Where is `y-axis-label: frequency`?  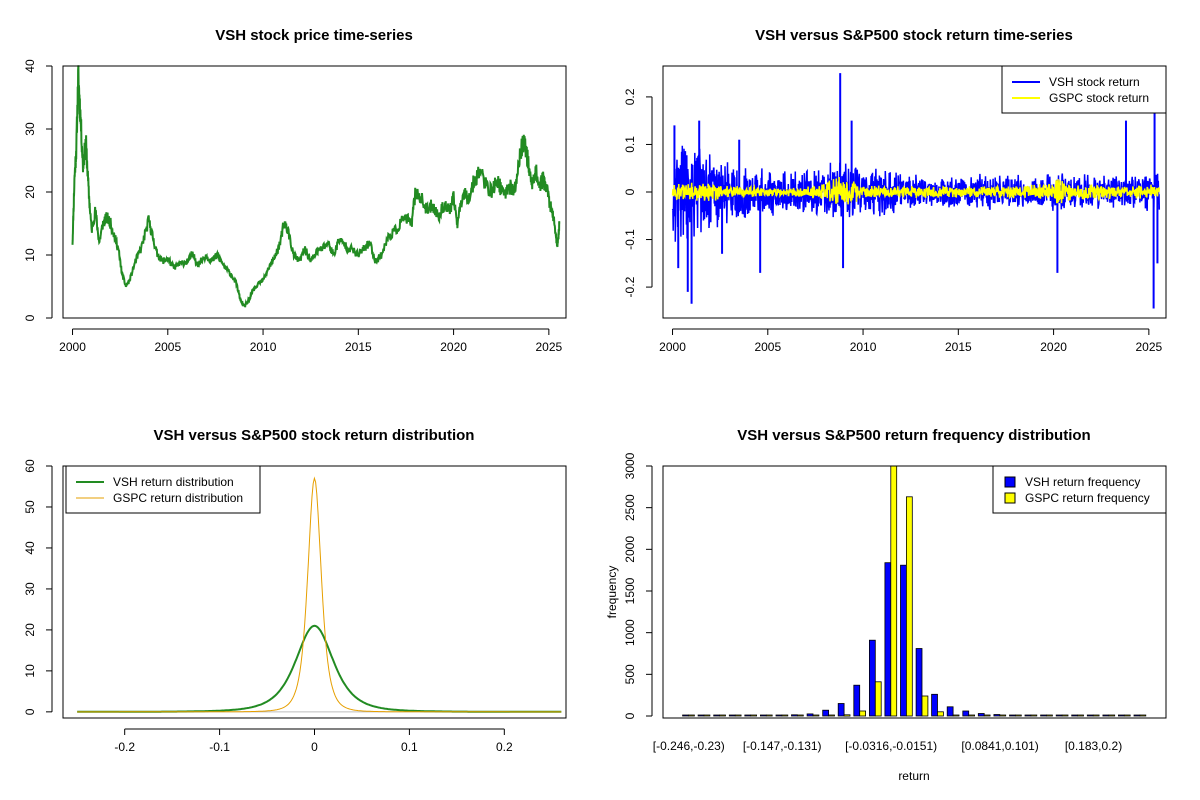
y-axis-label: frequency is located at coordinates (612, 592).